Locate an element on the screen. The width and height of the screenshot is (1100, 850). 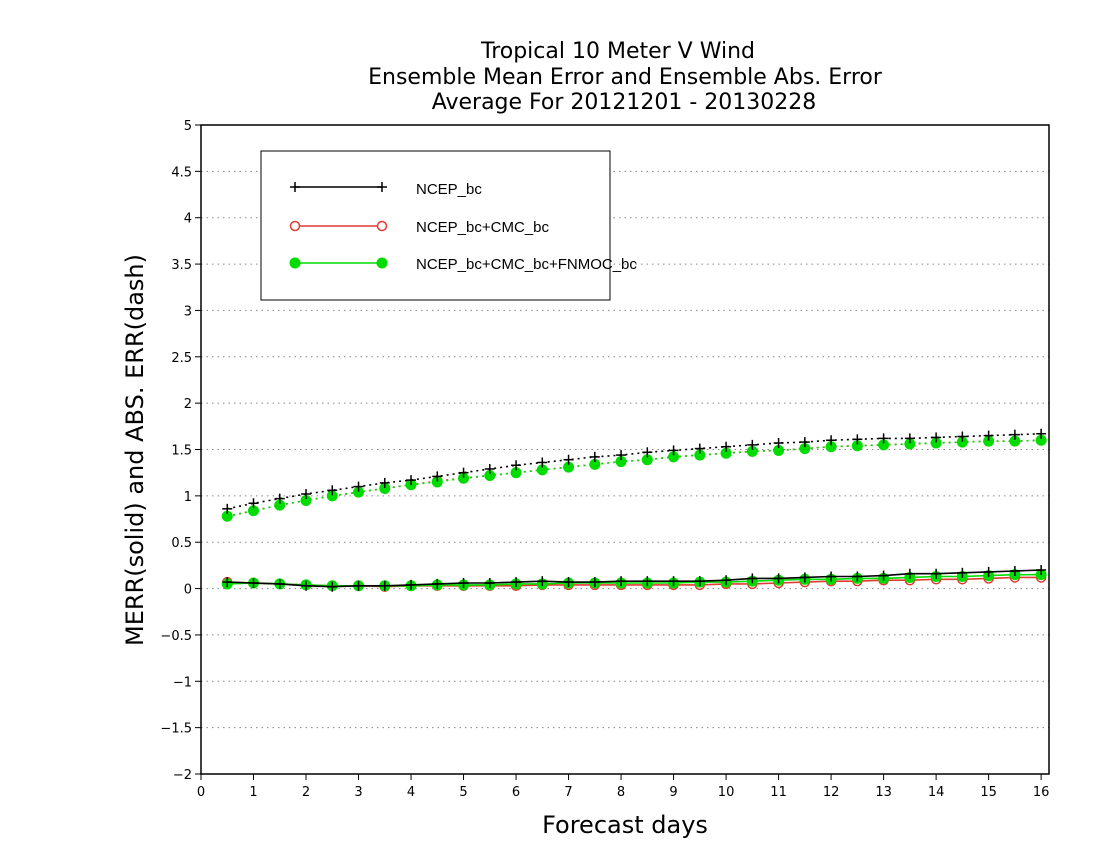
x-tick-label: 2 is located at coordinates (306, 792).